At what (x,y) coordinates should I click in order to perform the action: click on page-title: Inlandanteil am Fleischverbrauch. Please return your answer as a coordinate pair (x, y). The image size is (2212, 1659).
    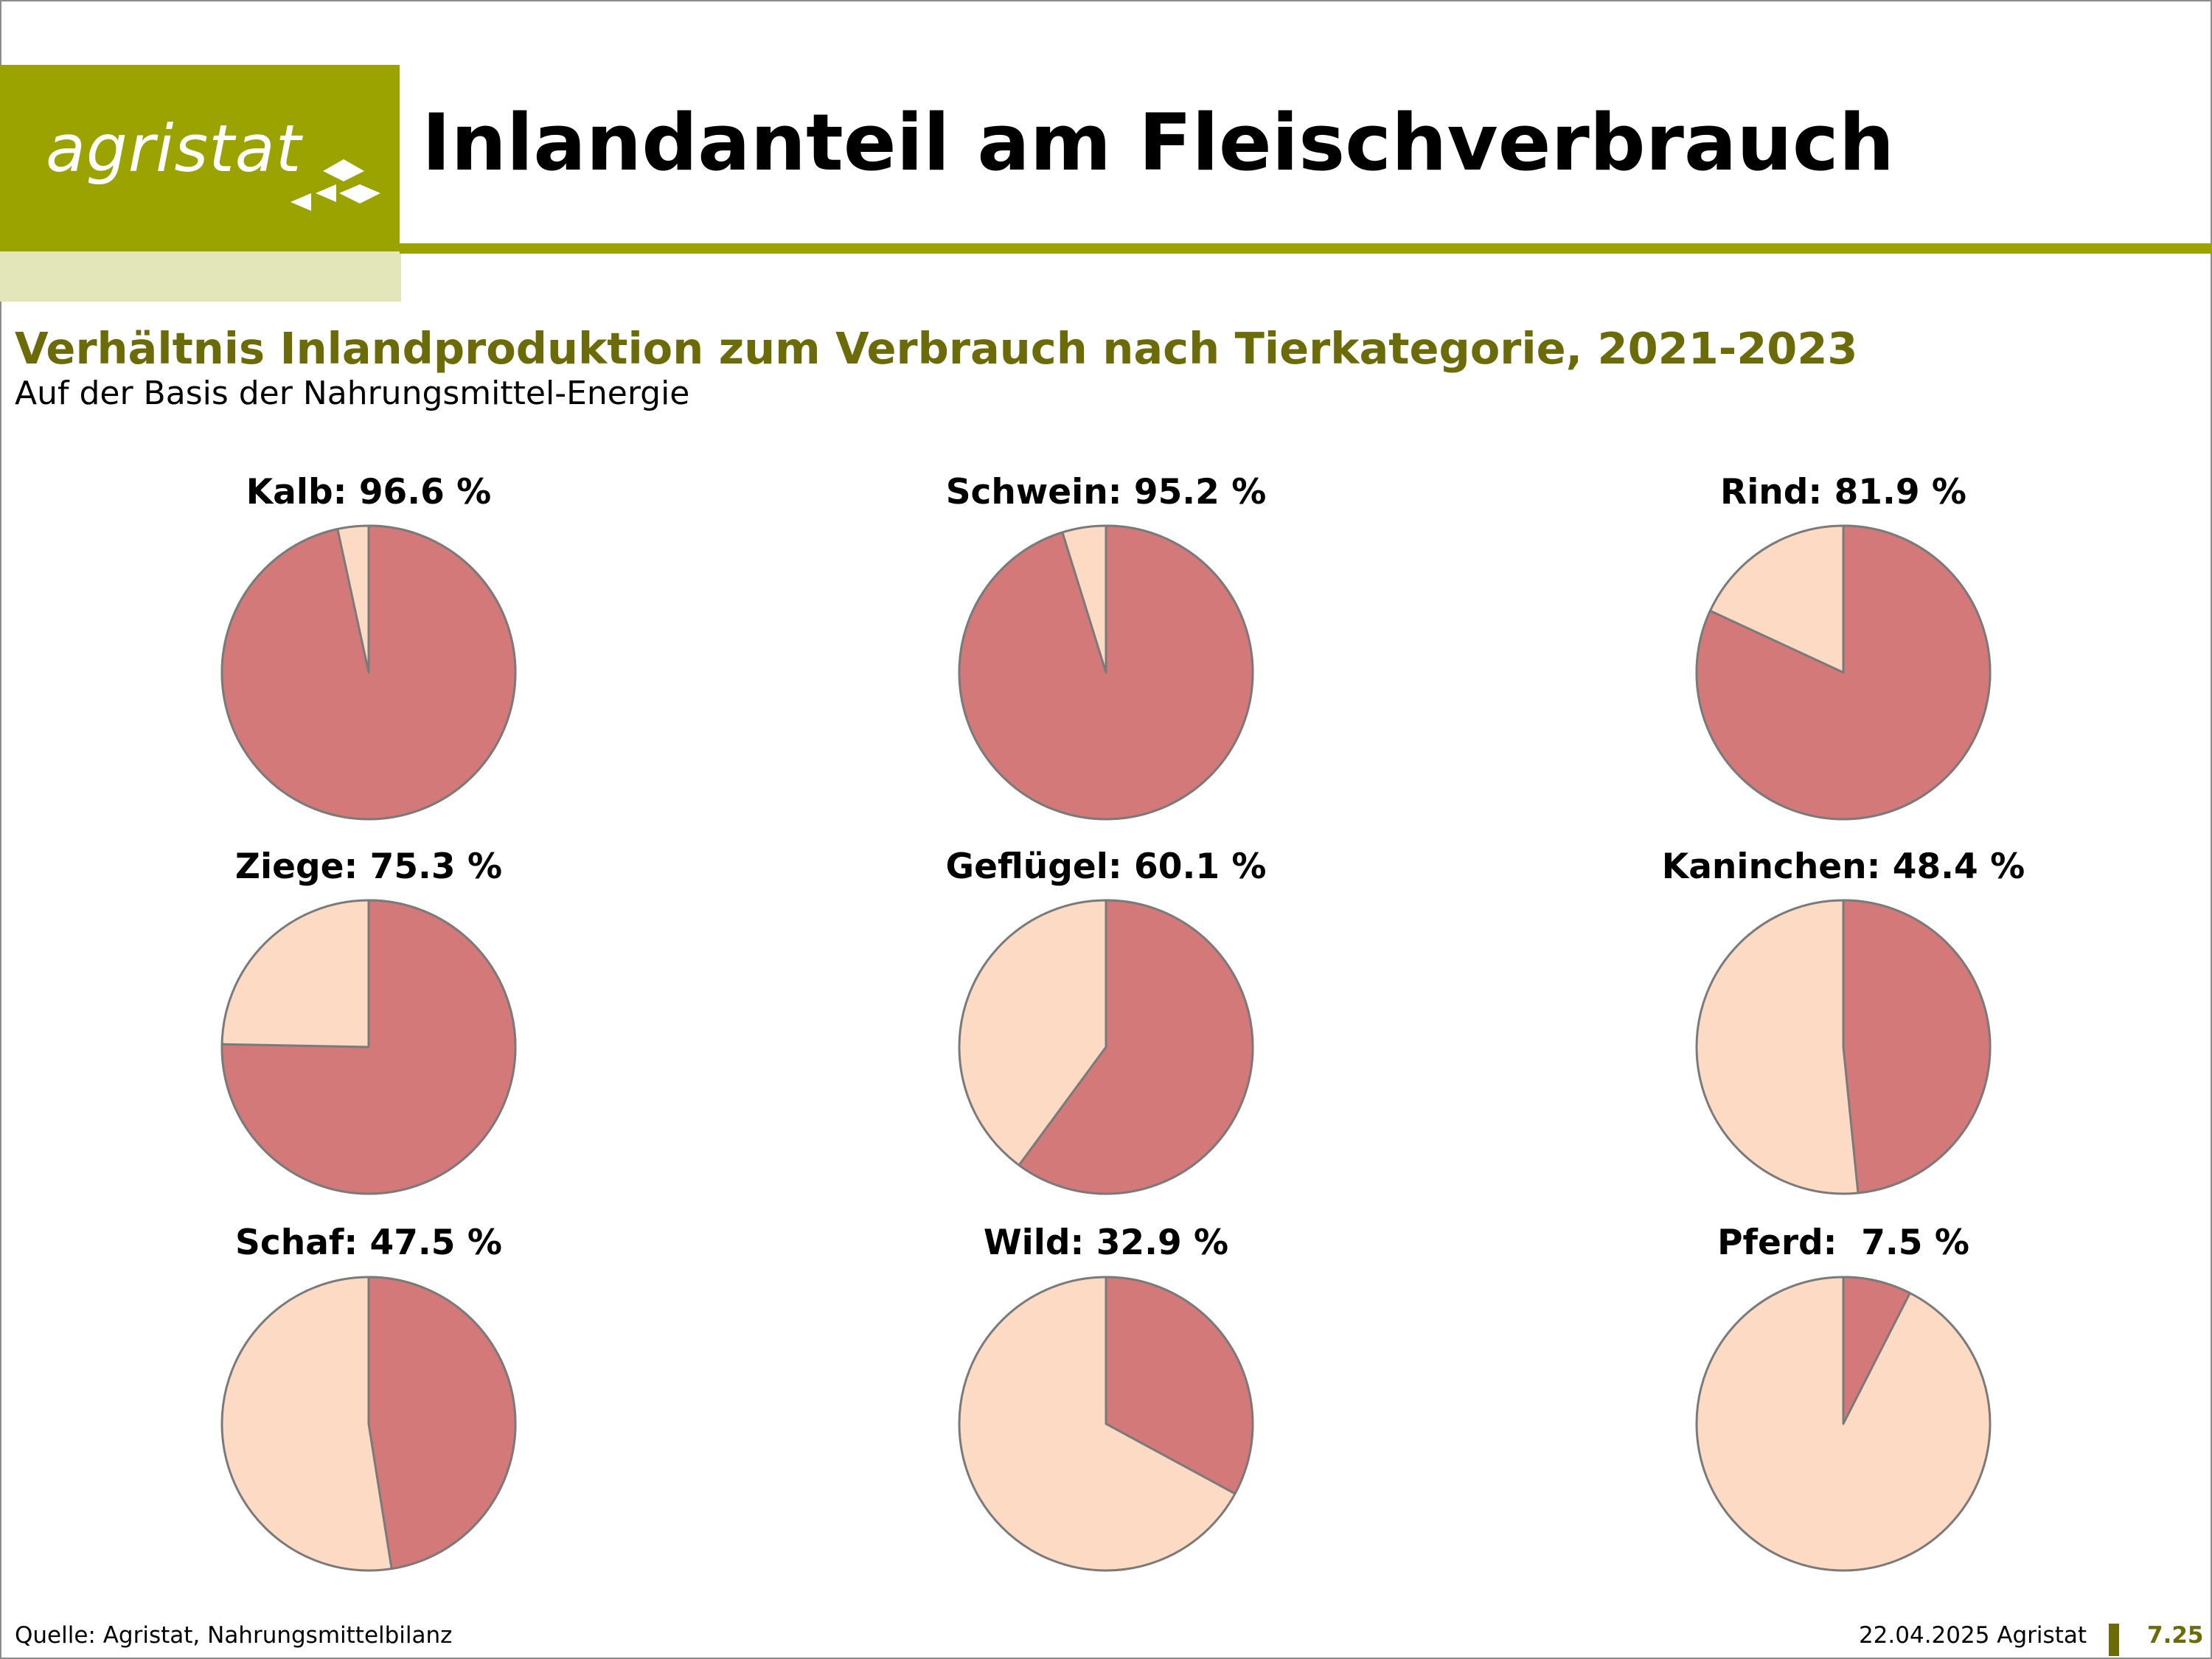
    Looking at the image, I should click on (1158, 142).